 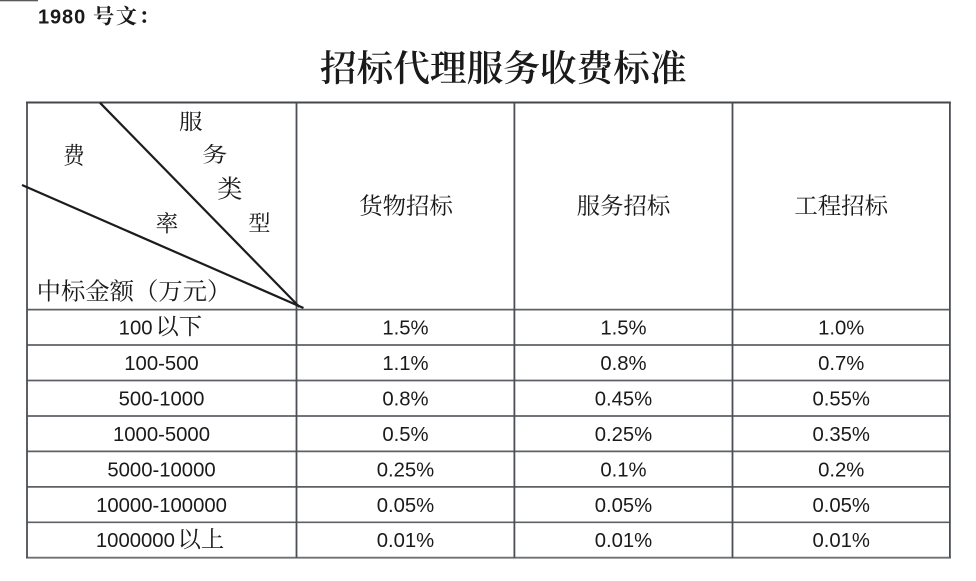 What do you see at coordinates (624, 399) in the screenshot?
I see `svg-text: 0.45%` at bounding box center [624, 399].